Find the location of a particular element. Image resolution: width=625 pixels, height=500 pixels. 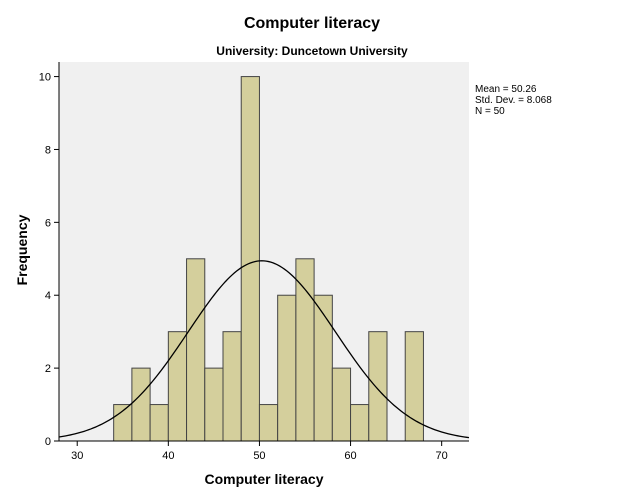

x-tick-label: 50 is located at coordinates (259, 456).